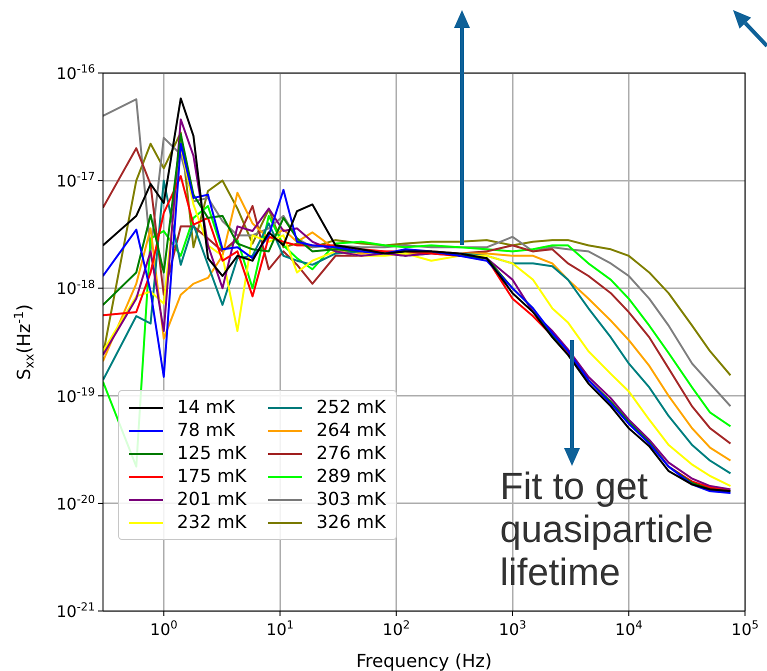 The image size is (767, 671). Describe the element at coordinates (211, 522) in the screenshot. I see `legend-label: 232 mK` at that location.